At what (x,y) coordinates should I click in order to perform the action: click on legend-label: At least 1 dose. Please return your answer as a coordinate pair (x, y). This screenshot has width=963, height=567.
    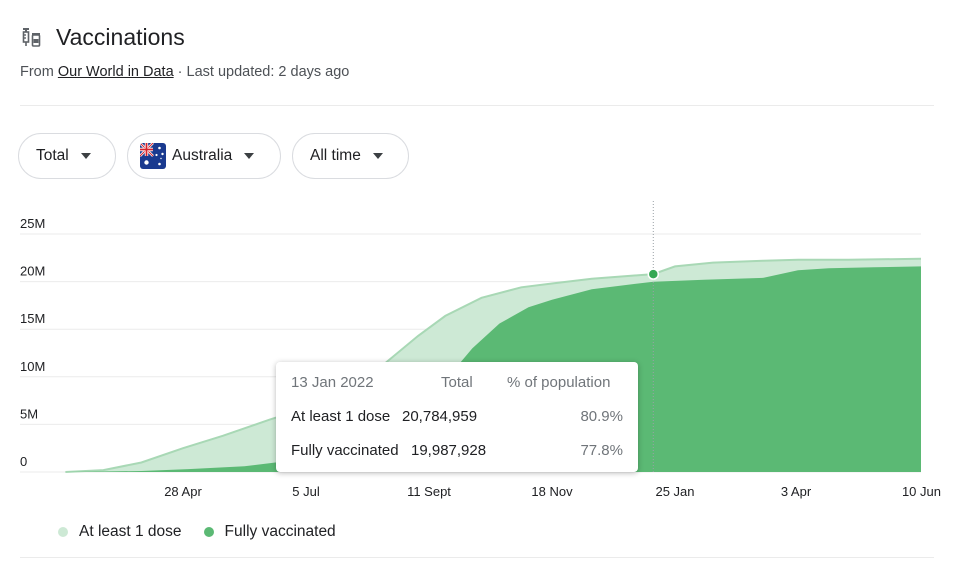
    Looking at the image, I should click on (130, 531).